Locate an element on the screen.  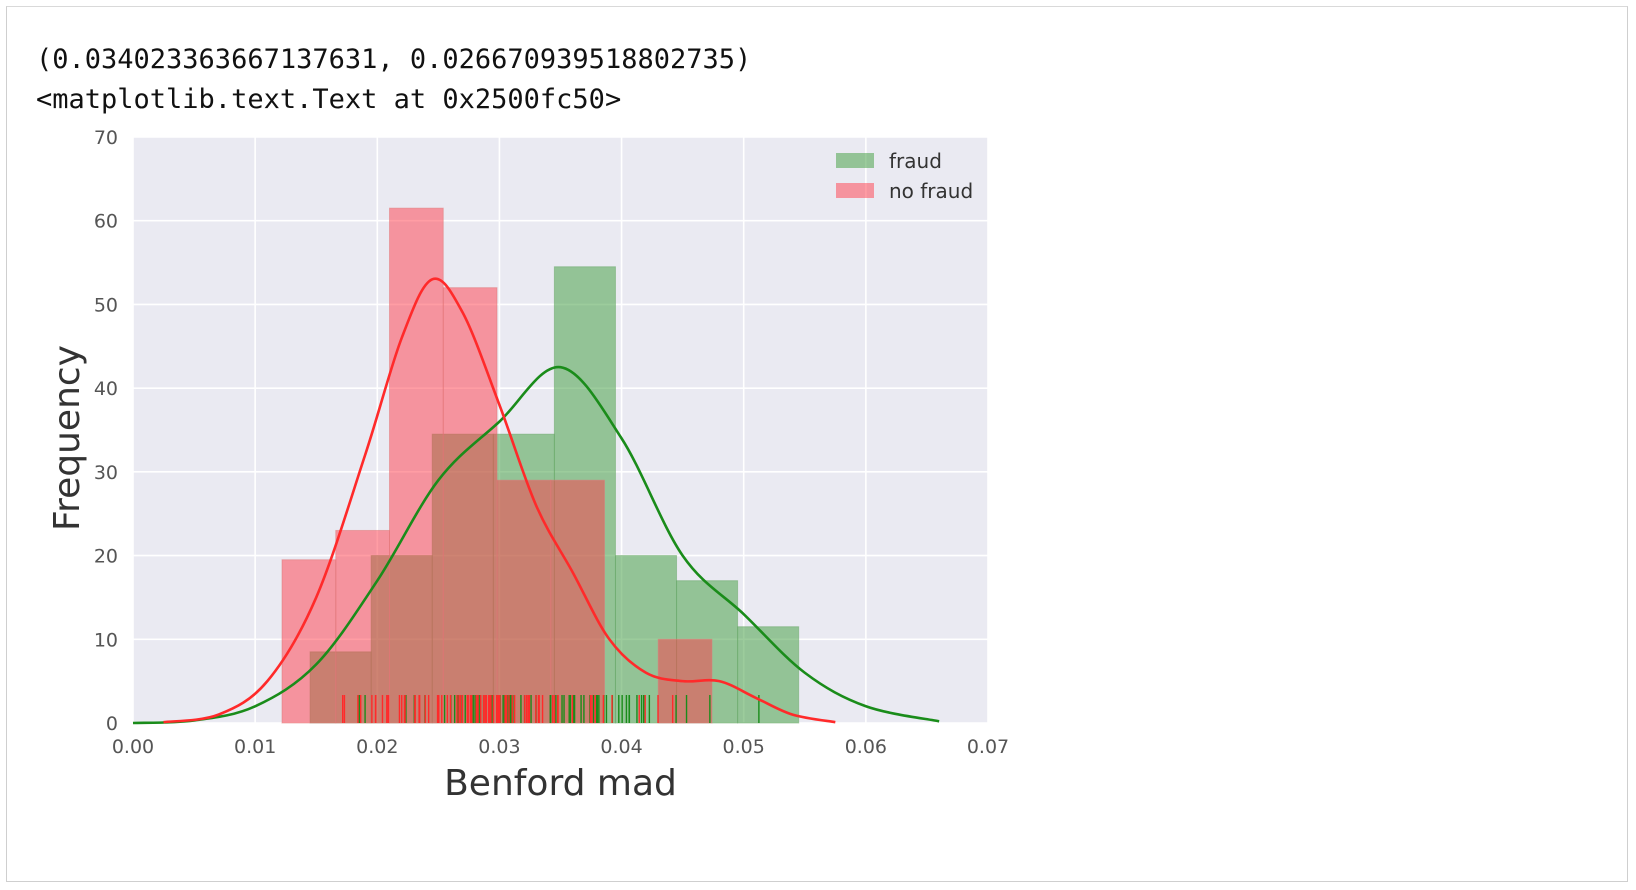
y-tick-label: 30 is located at coordinates (106, 473).